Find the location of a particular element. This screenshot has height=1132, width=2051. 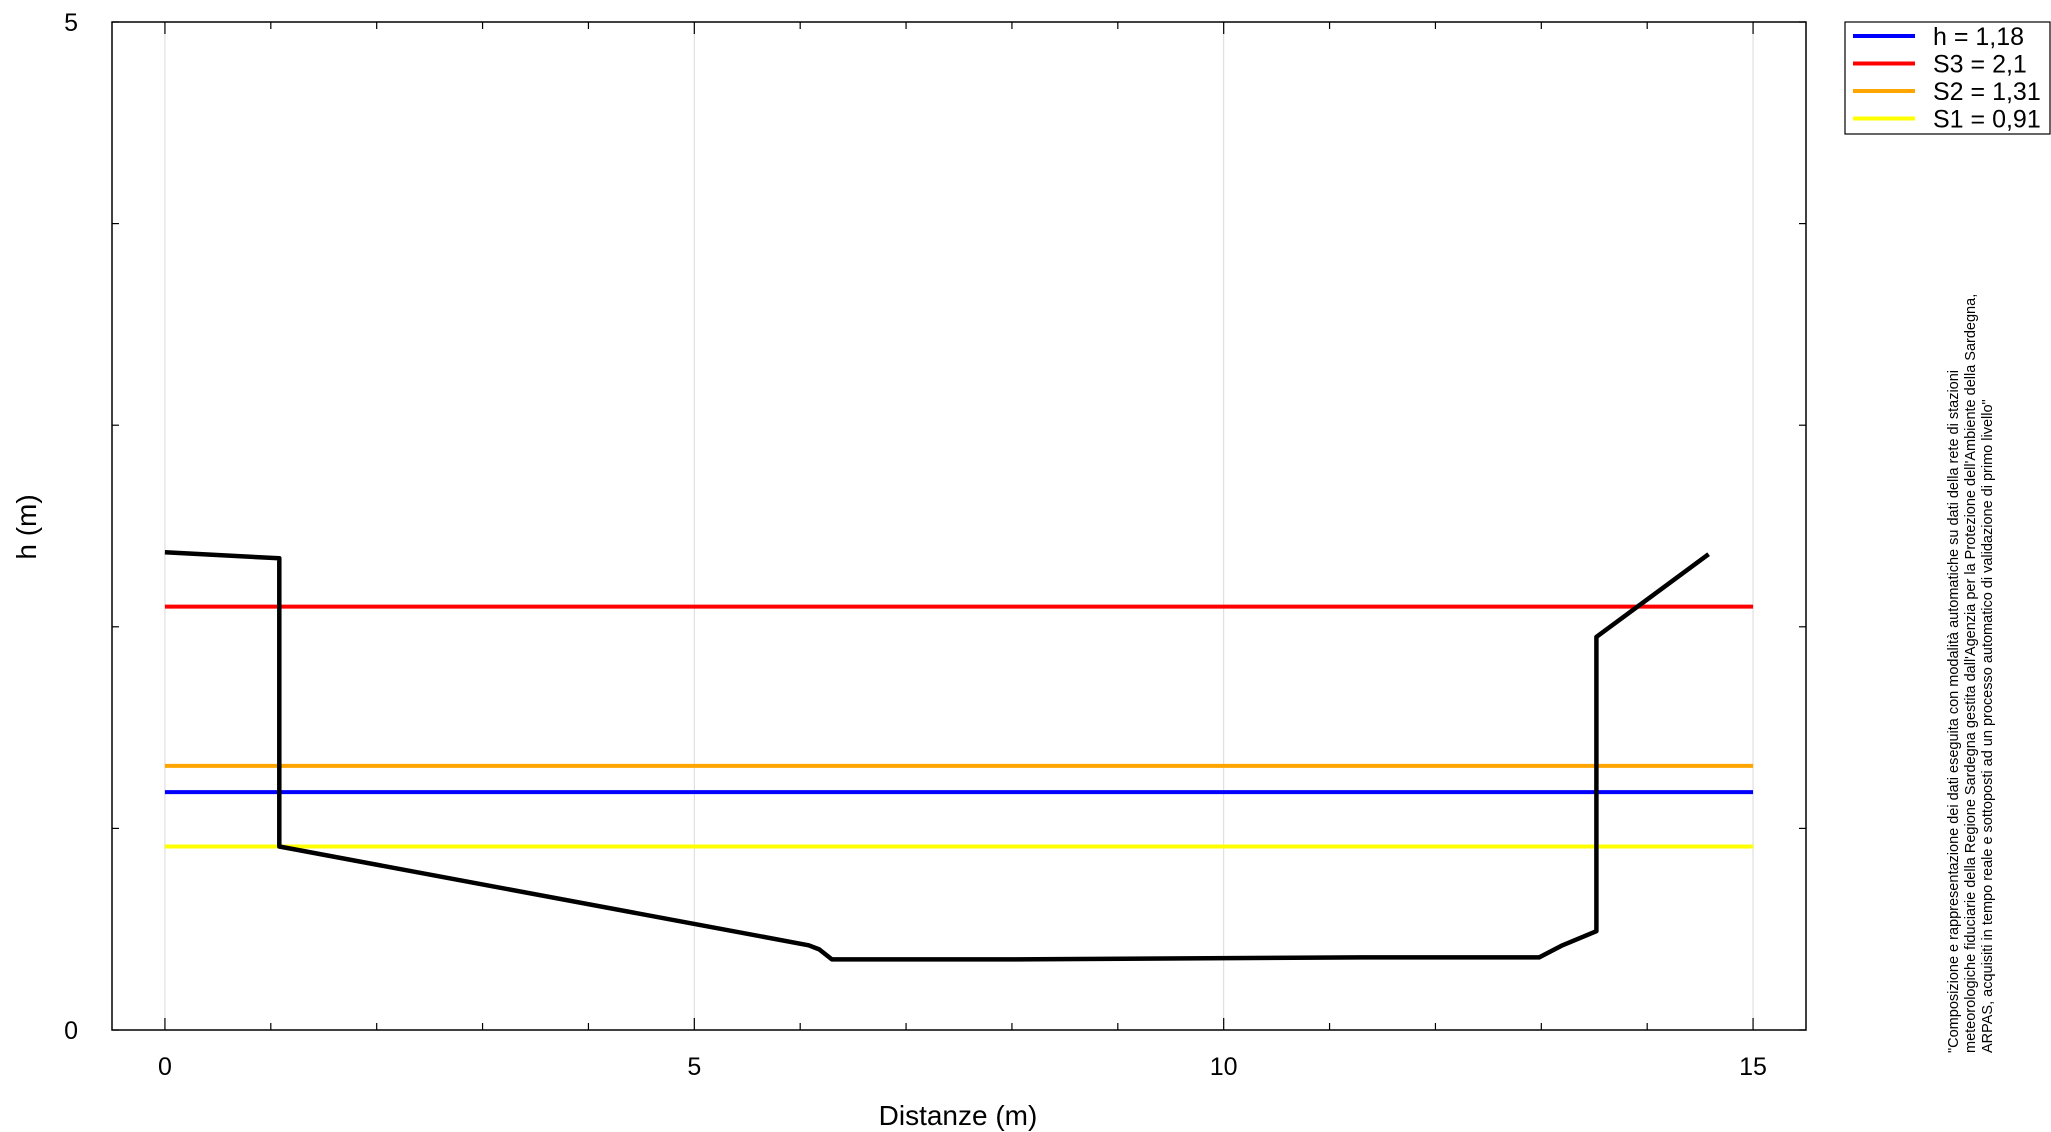

x-axis-title: Distanze (m) is located at coordinates (958, 1115).